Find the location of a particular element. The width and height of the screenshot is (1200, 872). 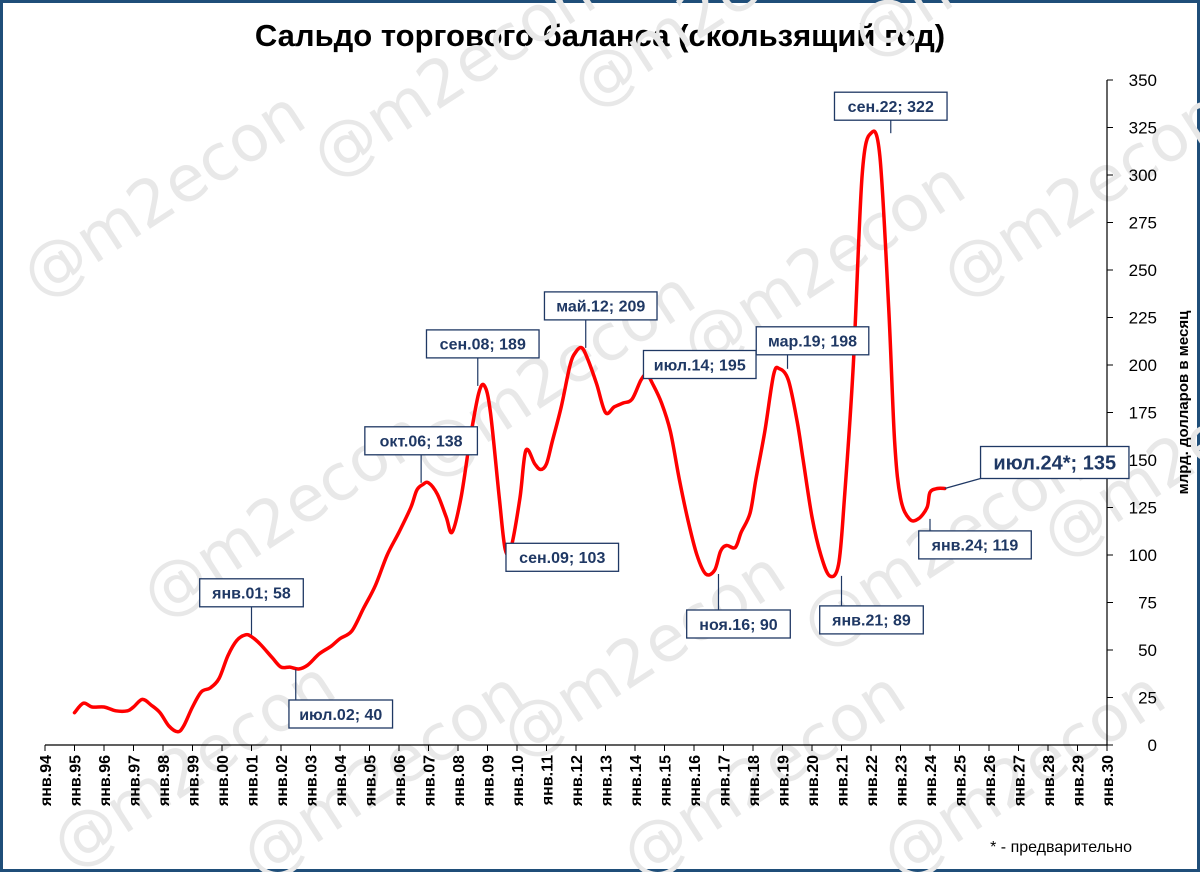

x-tick-label: янв.25 is located at coordinates (961, 781).